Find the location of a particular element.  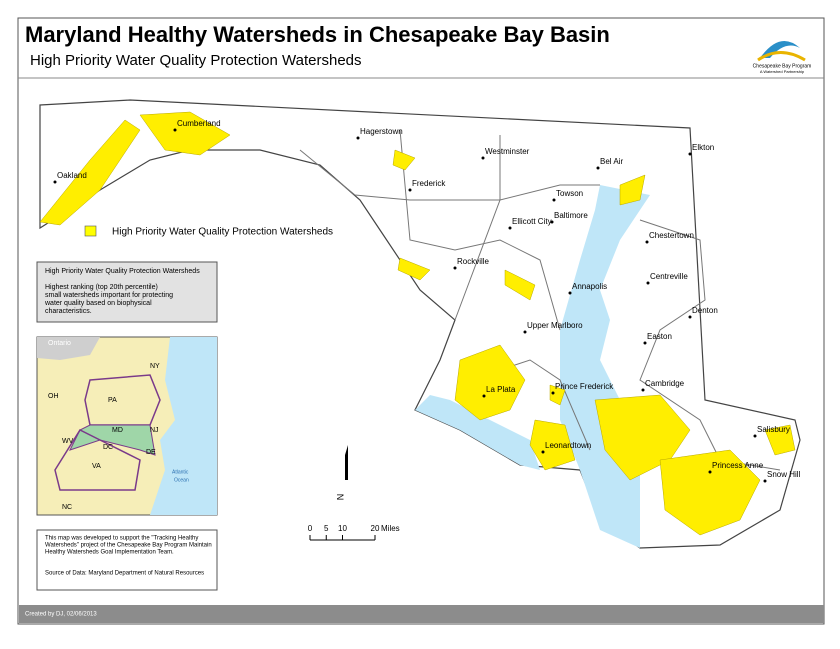

legend-swatch is located at coordinates (90, 231).